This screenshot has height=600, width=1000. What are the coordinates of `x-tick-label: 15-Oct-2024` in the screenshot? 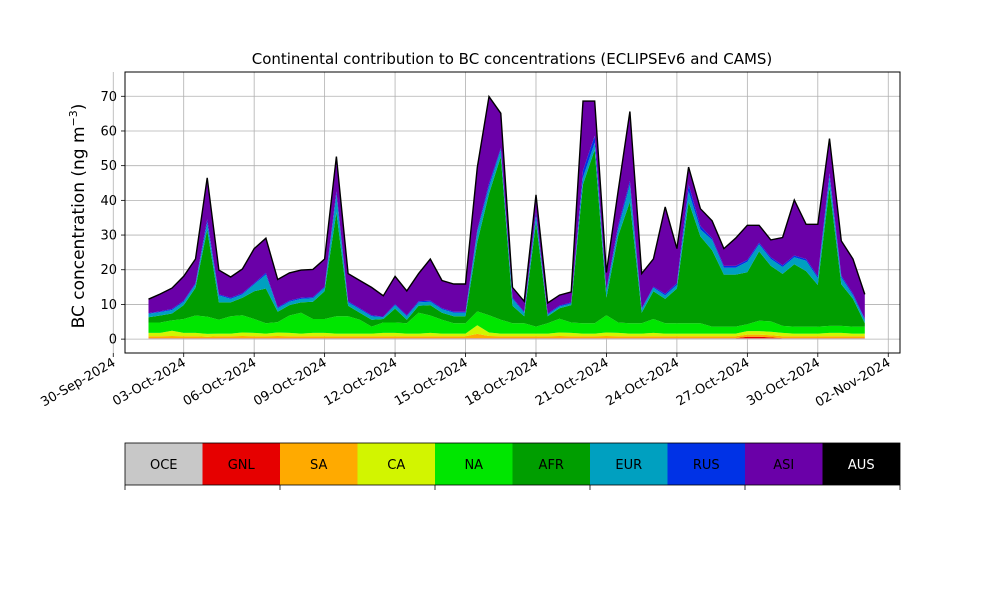 It's located at (431, 382).